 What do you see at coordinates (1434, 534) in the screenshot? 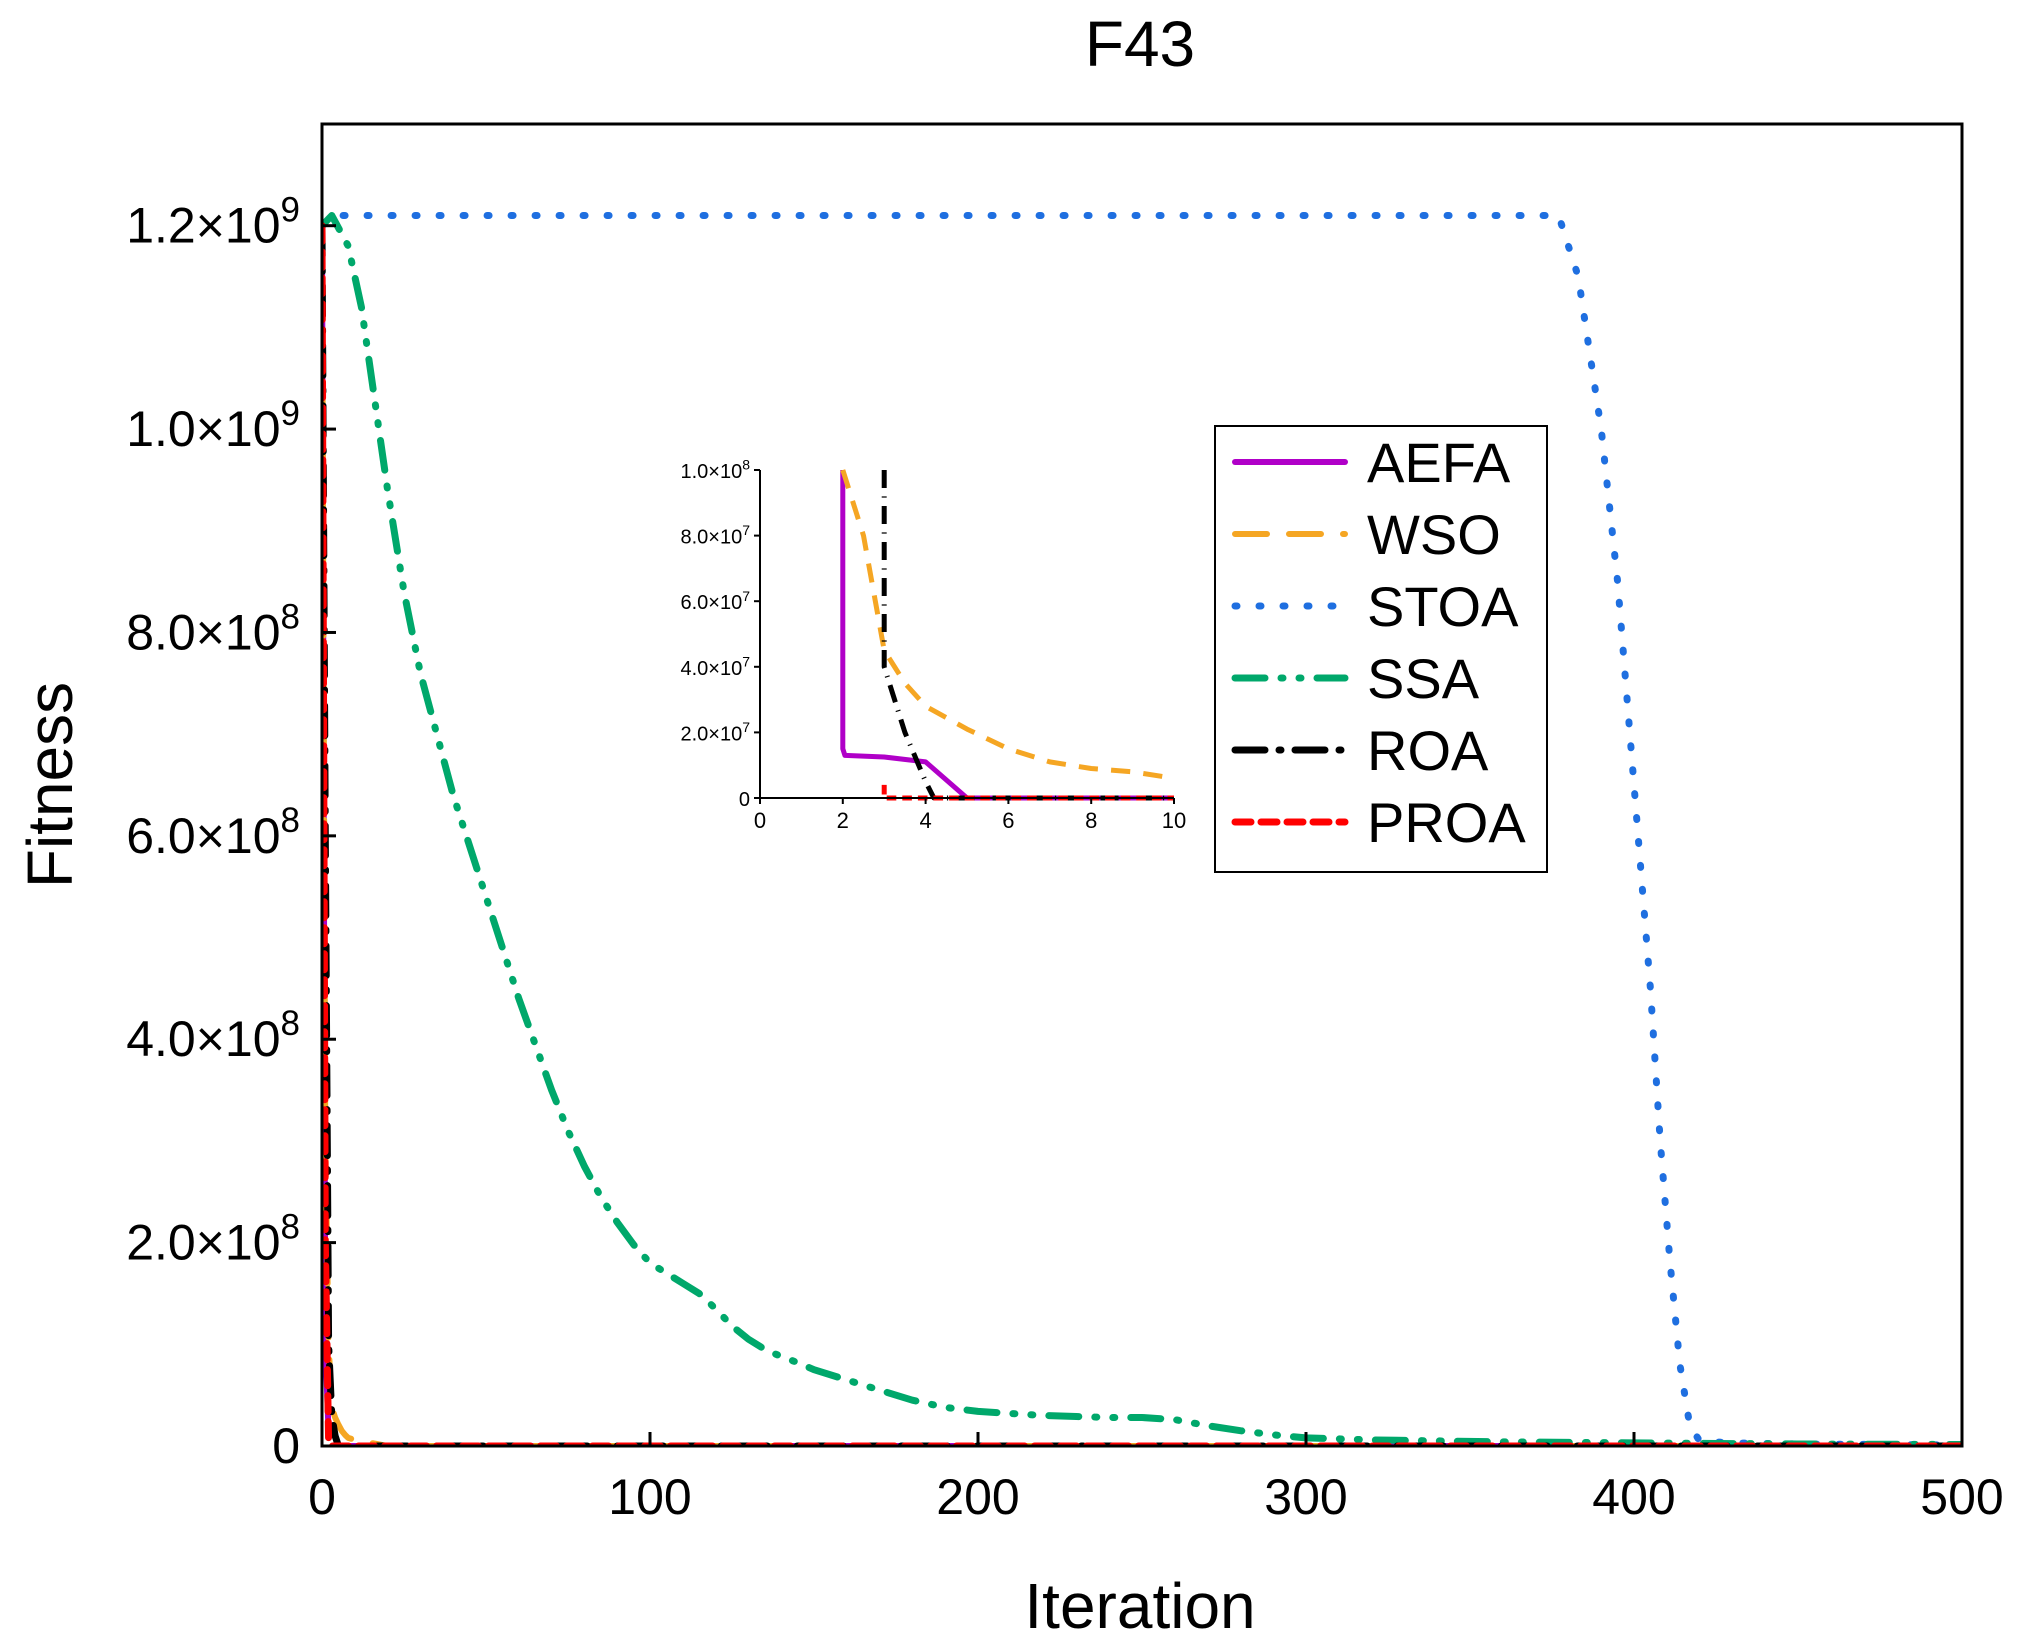
I see `legend-label-wso: WSO` at bounding box center [1434, 534].